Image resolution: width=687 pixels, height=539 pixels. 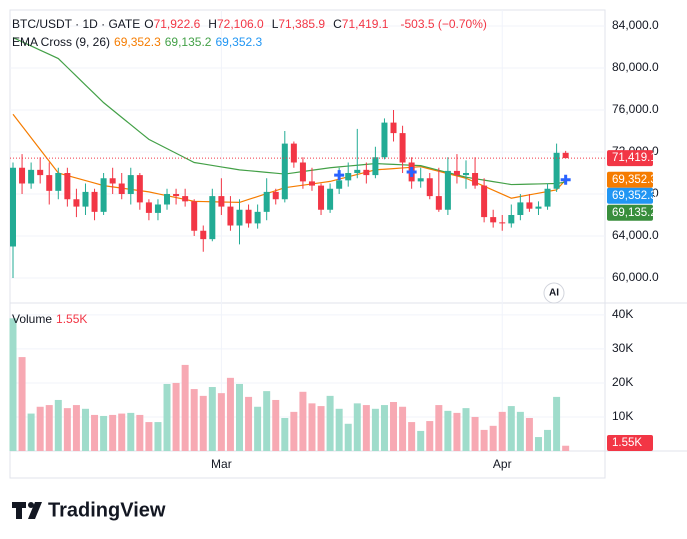 I want to click on ohlc-key: H, so click(x=212, y=24).